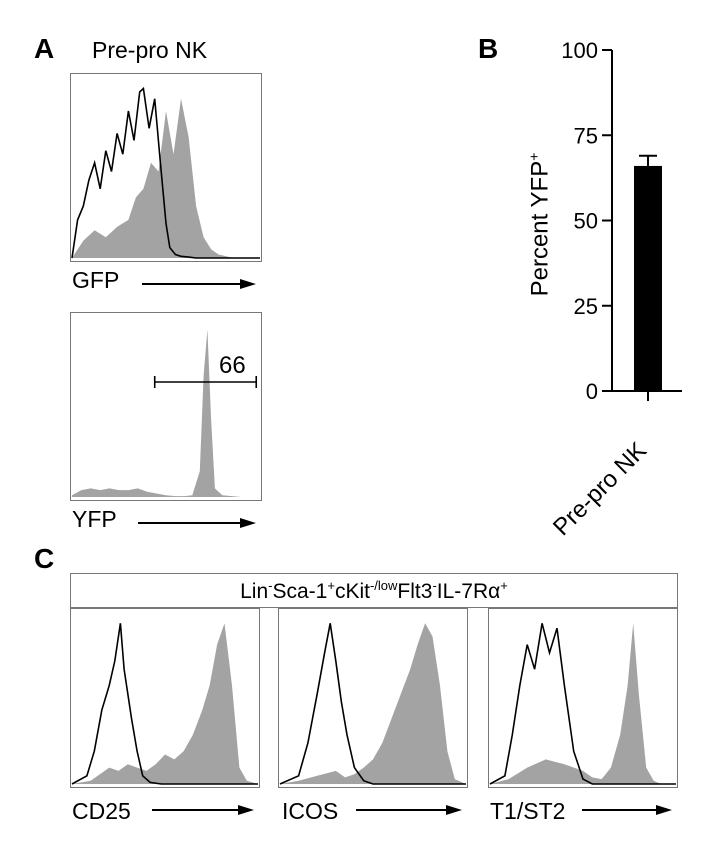 This screenshot has height=843, width=722. What do you see at coordinates (586, 306) in the screenshot?
I see `bar-y-tick-label-25: 25` at bounding box center [586, 306].